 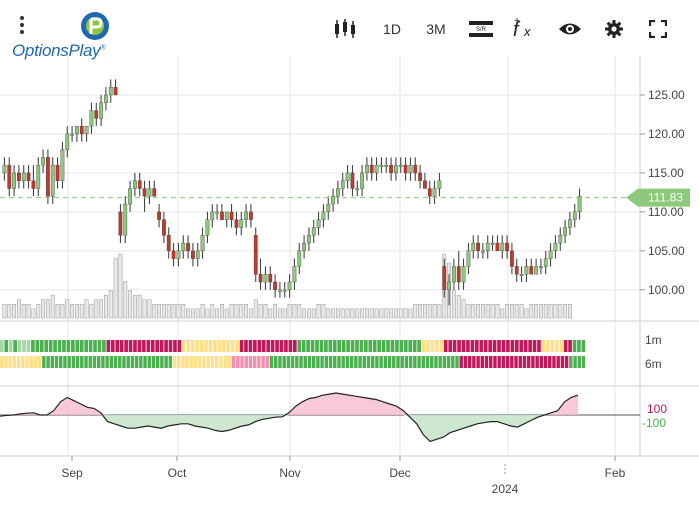 I want to click on y-tick-label: 120.00, so click(x=666, y=134).